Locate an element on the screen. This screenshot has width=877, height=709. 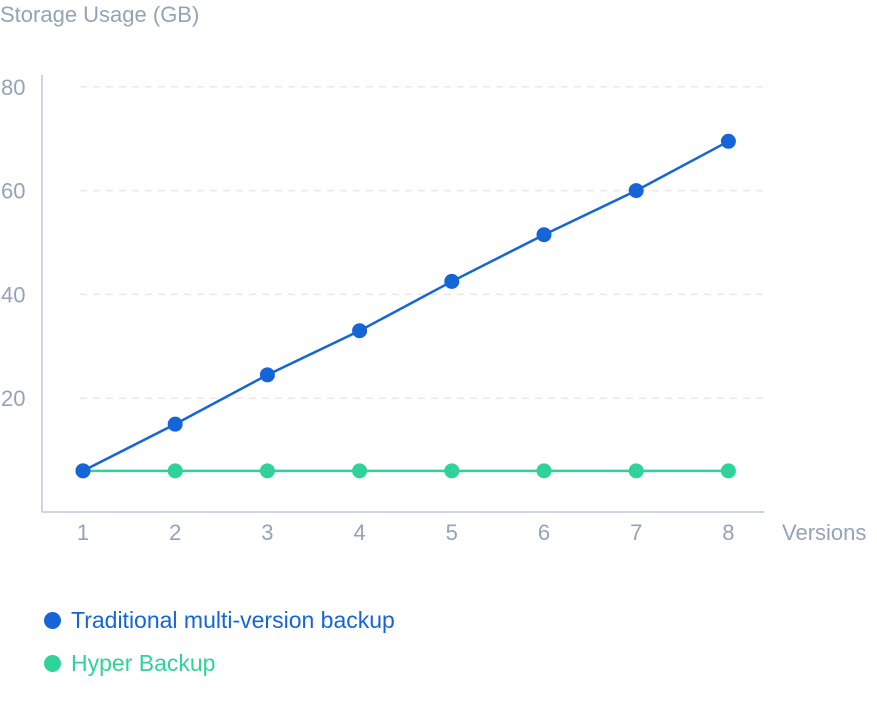
y-tick-label-20: 20 is located at coordinates (13, 398).